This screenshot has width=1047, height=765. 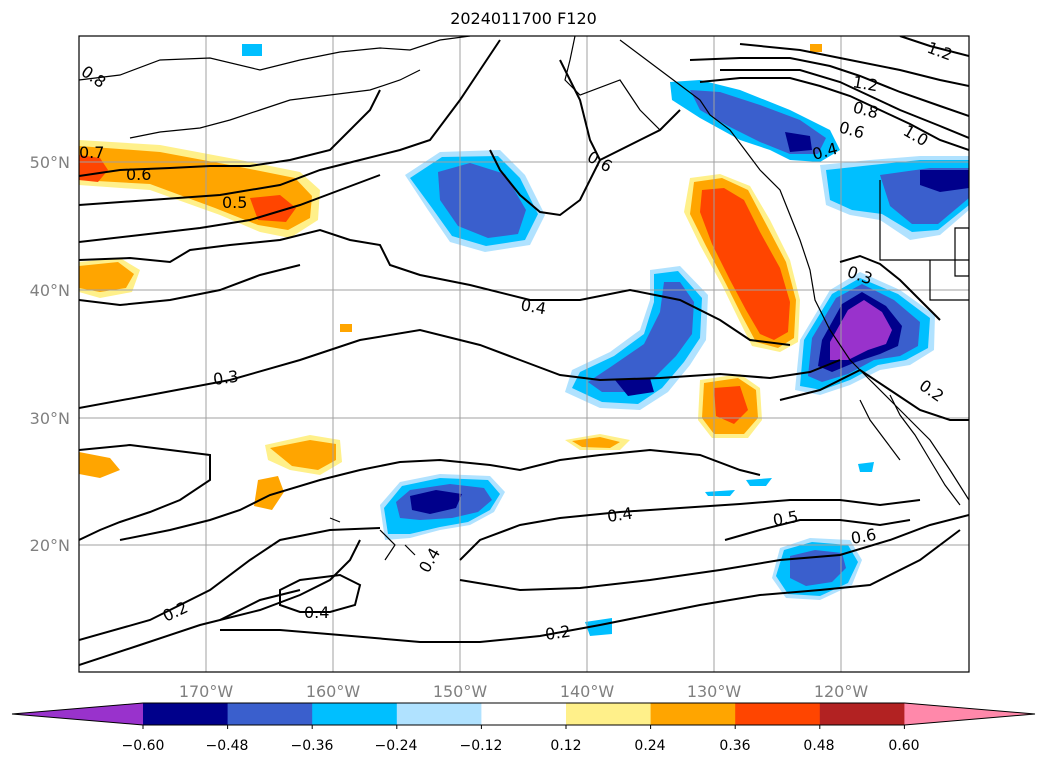 I want to click on lon-tick-labels: 170°W 160°W 150°W 140°W 130°W 120°W, so click(x=524, y=691).